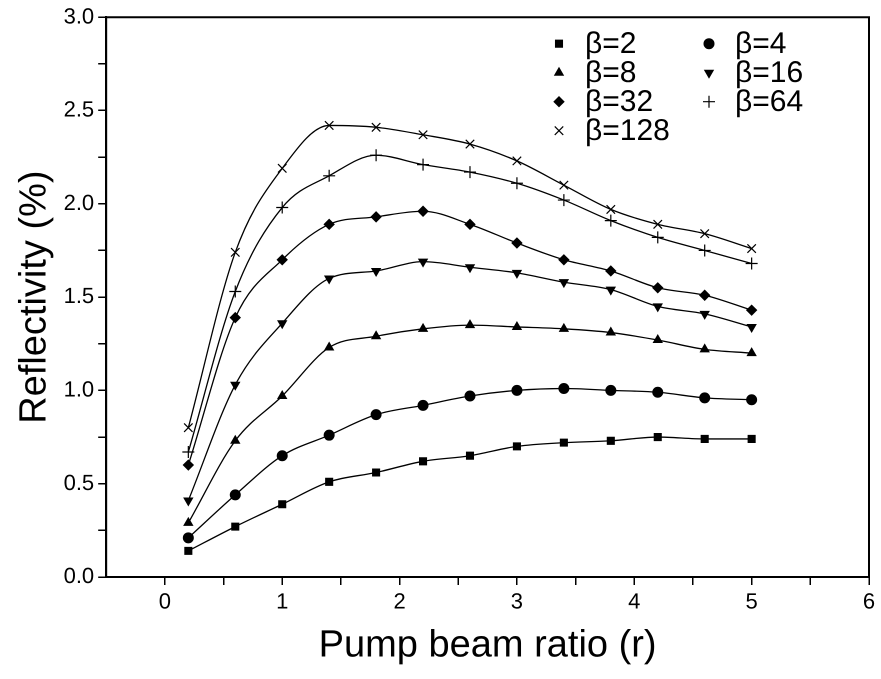  Describe the element at coordinates (79, 575) in the screenshot. I see `y-tick-label: 0.0` at that location.